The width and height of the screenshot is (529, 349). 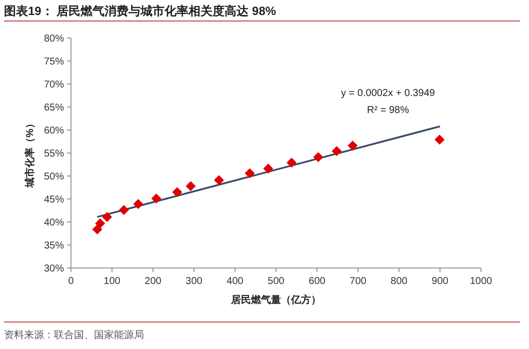 I want to click on y-tick-label: 75%, so click(x=54, y=62).